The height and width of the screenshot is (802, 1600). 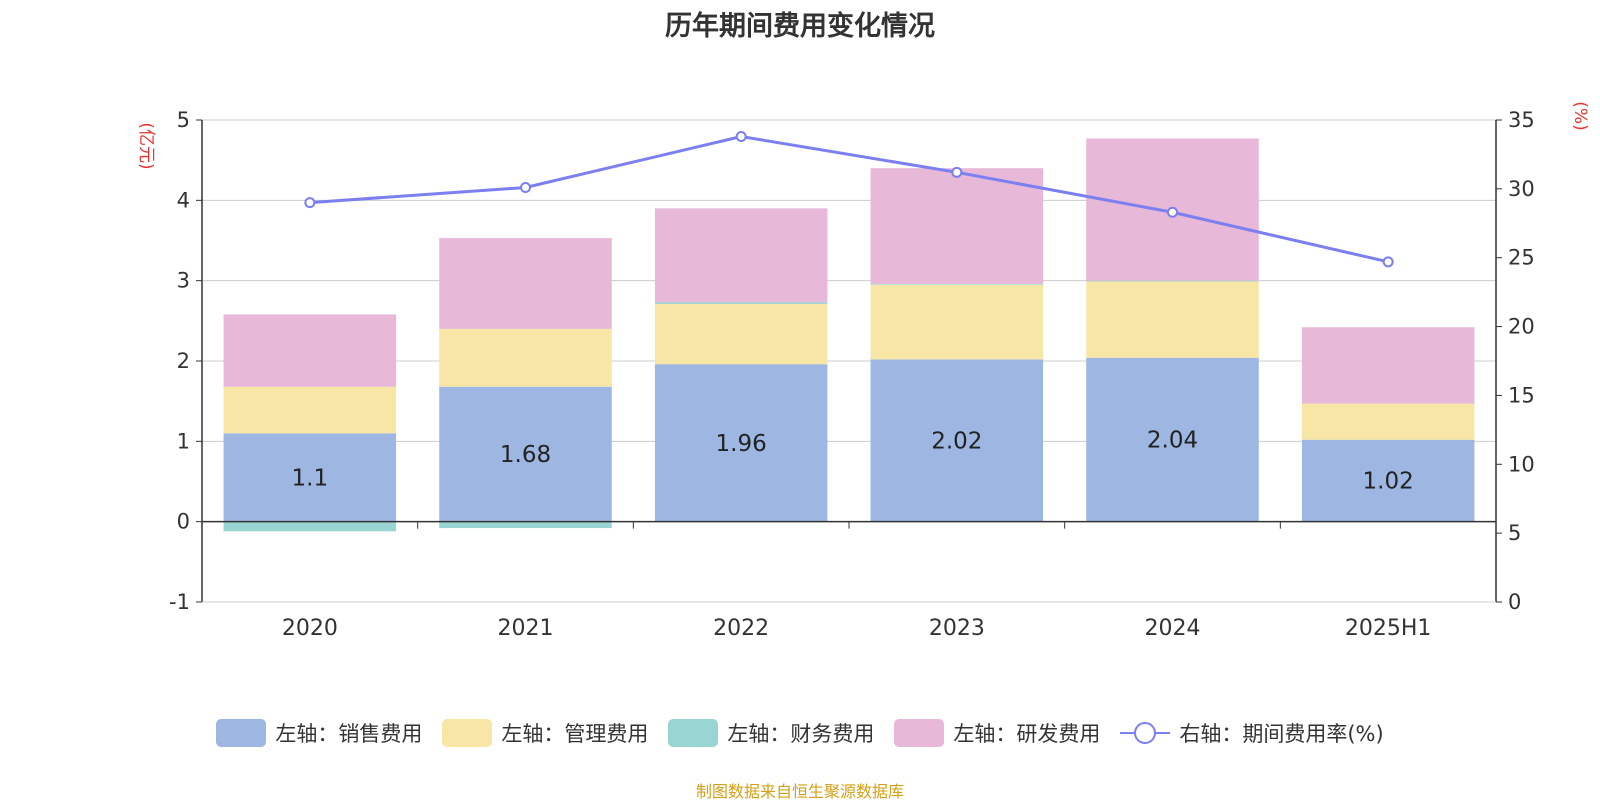 What do you see at coordinates (1521, 120) in the screenshot?
I see `right-tick-label: 35` at bounding box center [1521, 120].